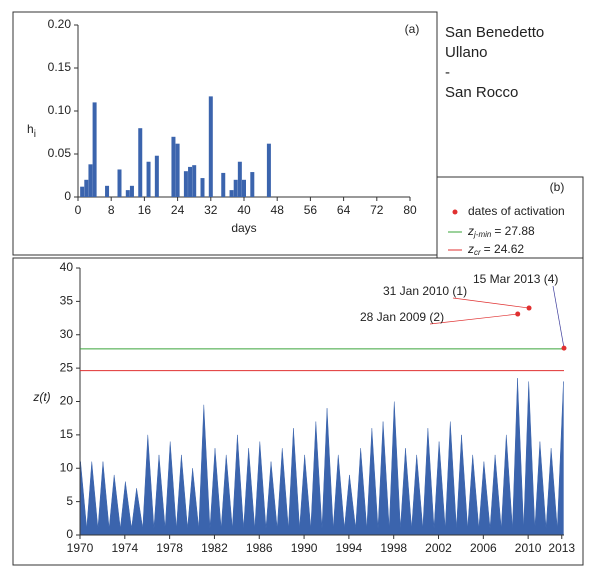 This screenshot has width=594, height=578. Describe the element at coordinates (60, 110) in the screenshot. I see `y-tick-label: 0.10` at that location.